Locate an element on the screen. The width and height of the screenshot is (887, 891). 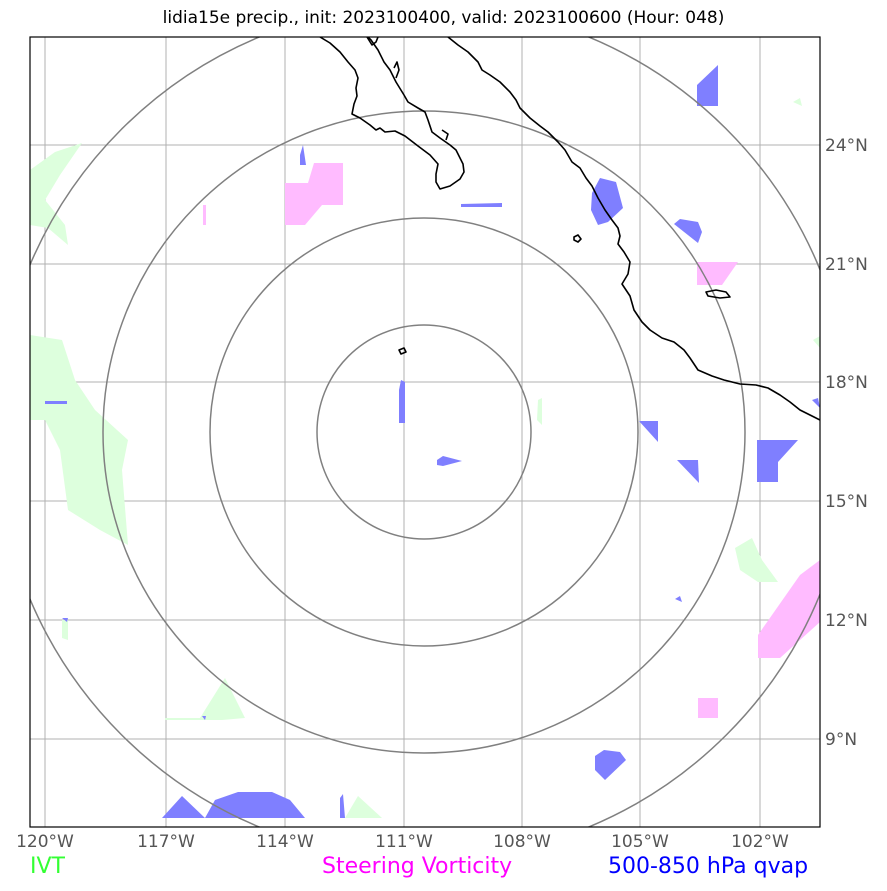
lat-tick-label: 12°N is located at coordinates (846, 621).